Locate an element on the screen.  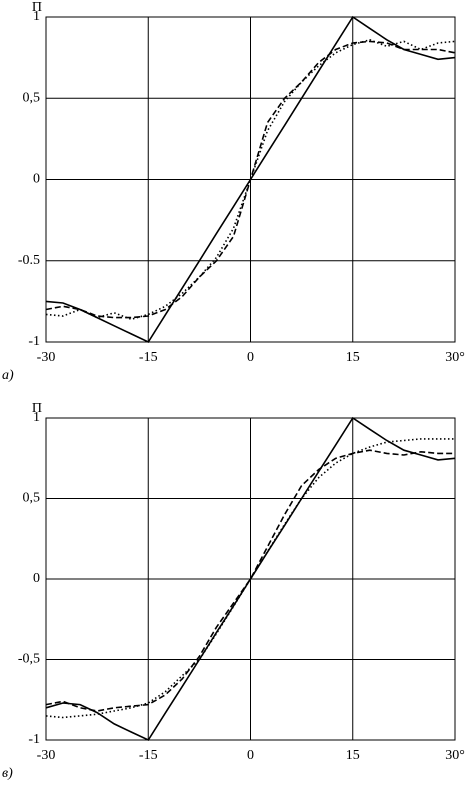
y-tick-label: -0.5 is located at coordinates (29, 260).